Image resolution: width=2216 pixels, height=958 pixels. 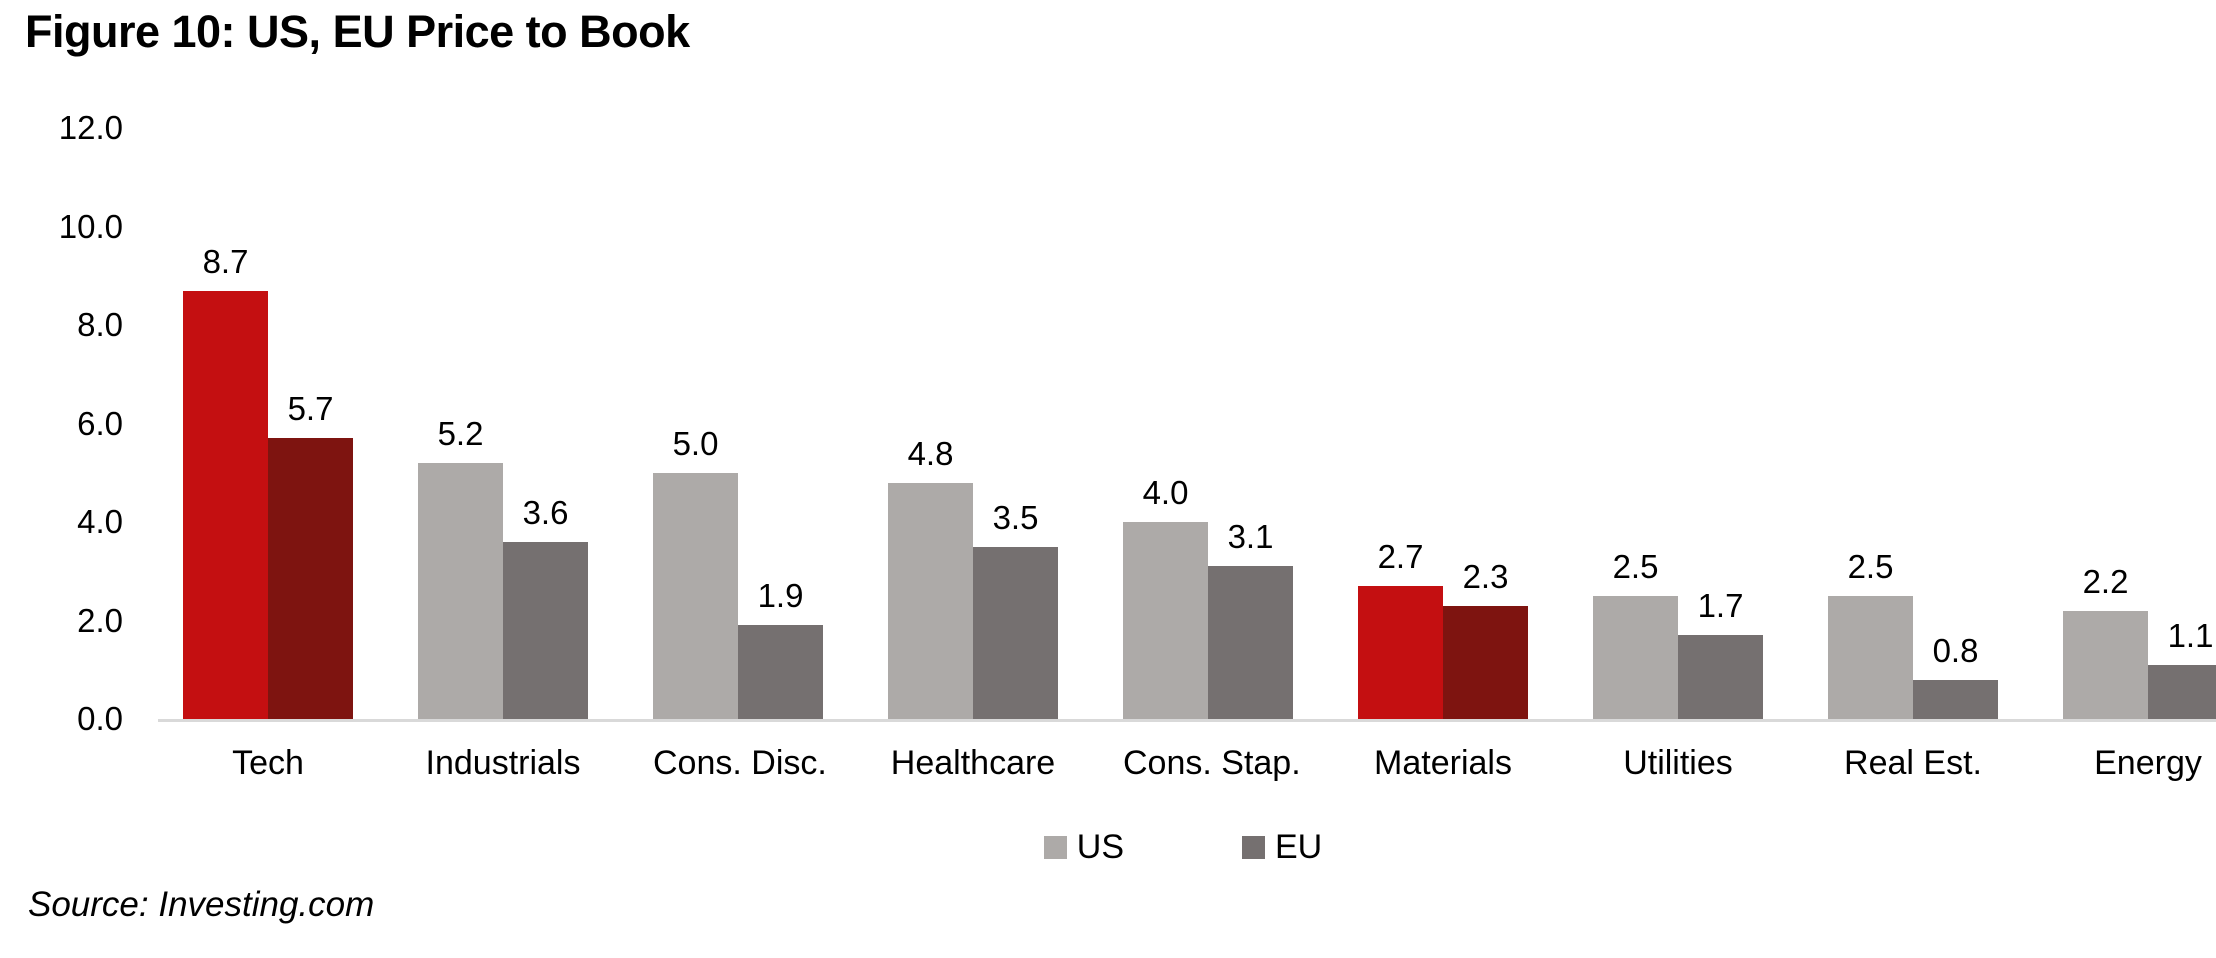 What do you see at coordinates (460, 433) in the screenshot?
I see `value-label-us-industrials: 5.2` at bounding box center [460, 433].